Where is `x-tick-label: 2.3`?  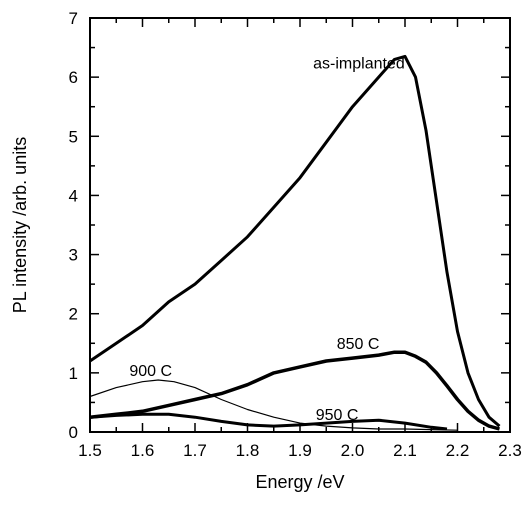 x-tick-label: 2.3 is located at coordinates (510, 450).